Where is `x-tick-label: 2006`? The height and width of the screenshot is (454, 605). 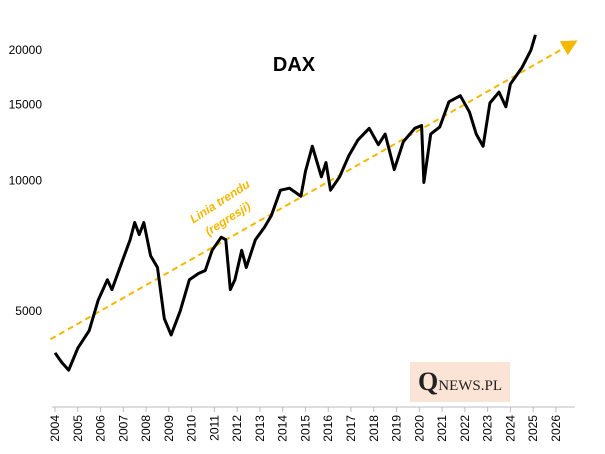
x-tick-label: 2006 is located at coordinates (101, 428).